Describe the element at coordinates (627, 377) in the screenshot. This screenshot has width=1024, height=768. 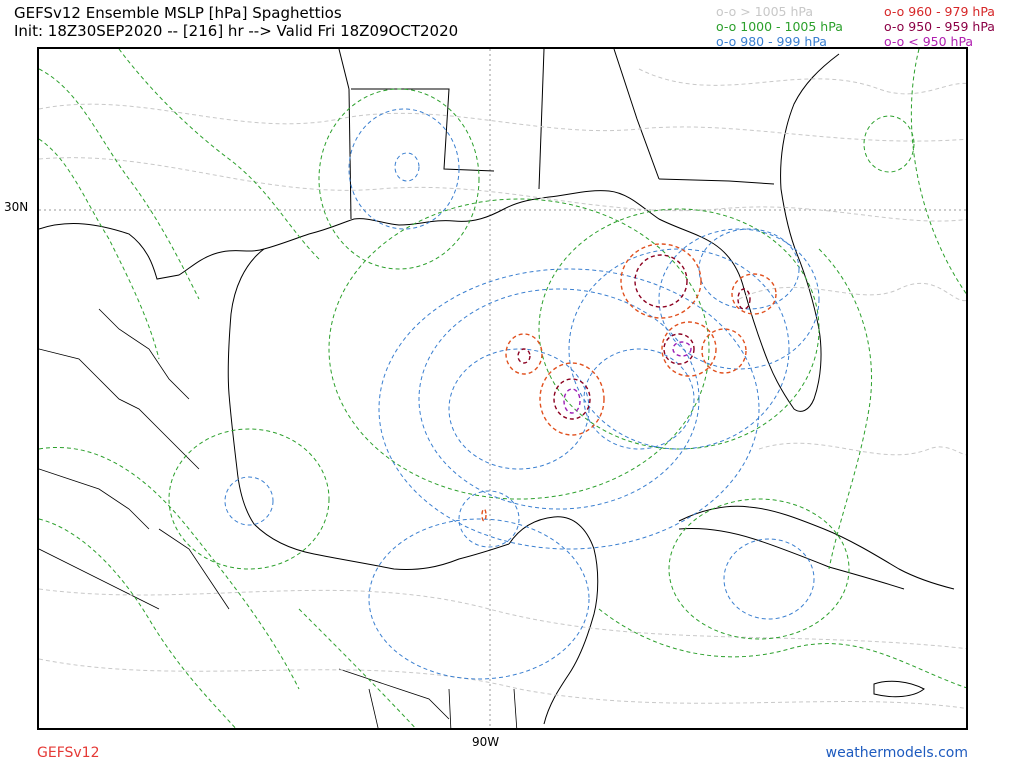
I see `contours-lt950` at that location.